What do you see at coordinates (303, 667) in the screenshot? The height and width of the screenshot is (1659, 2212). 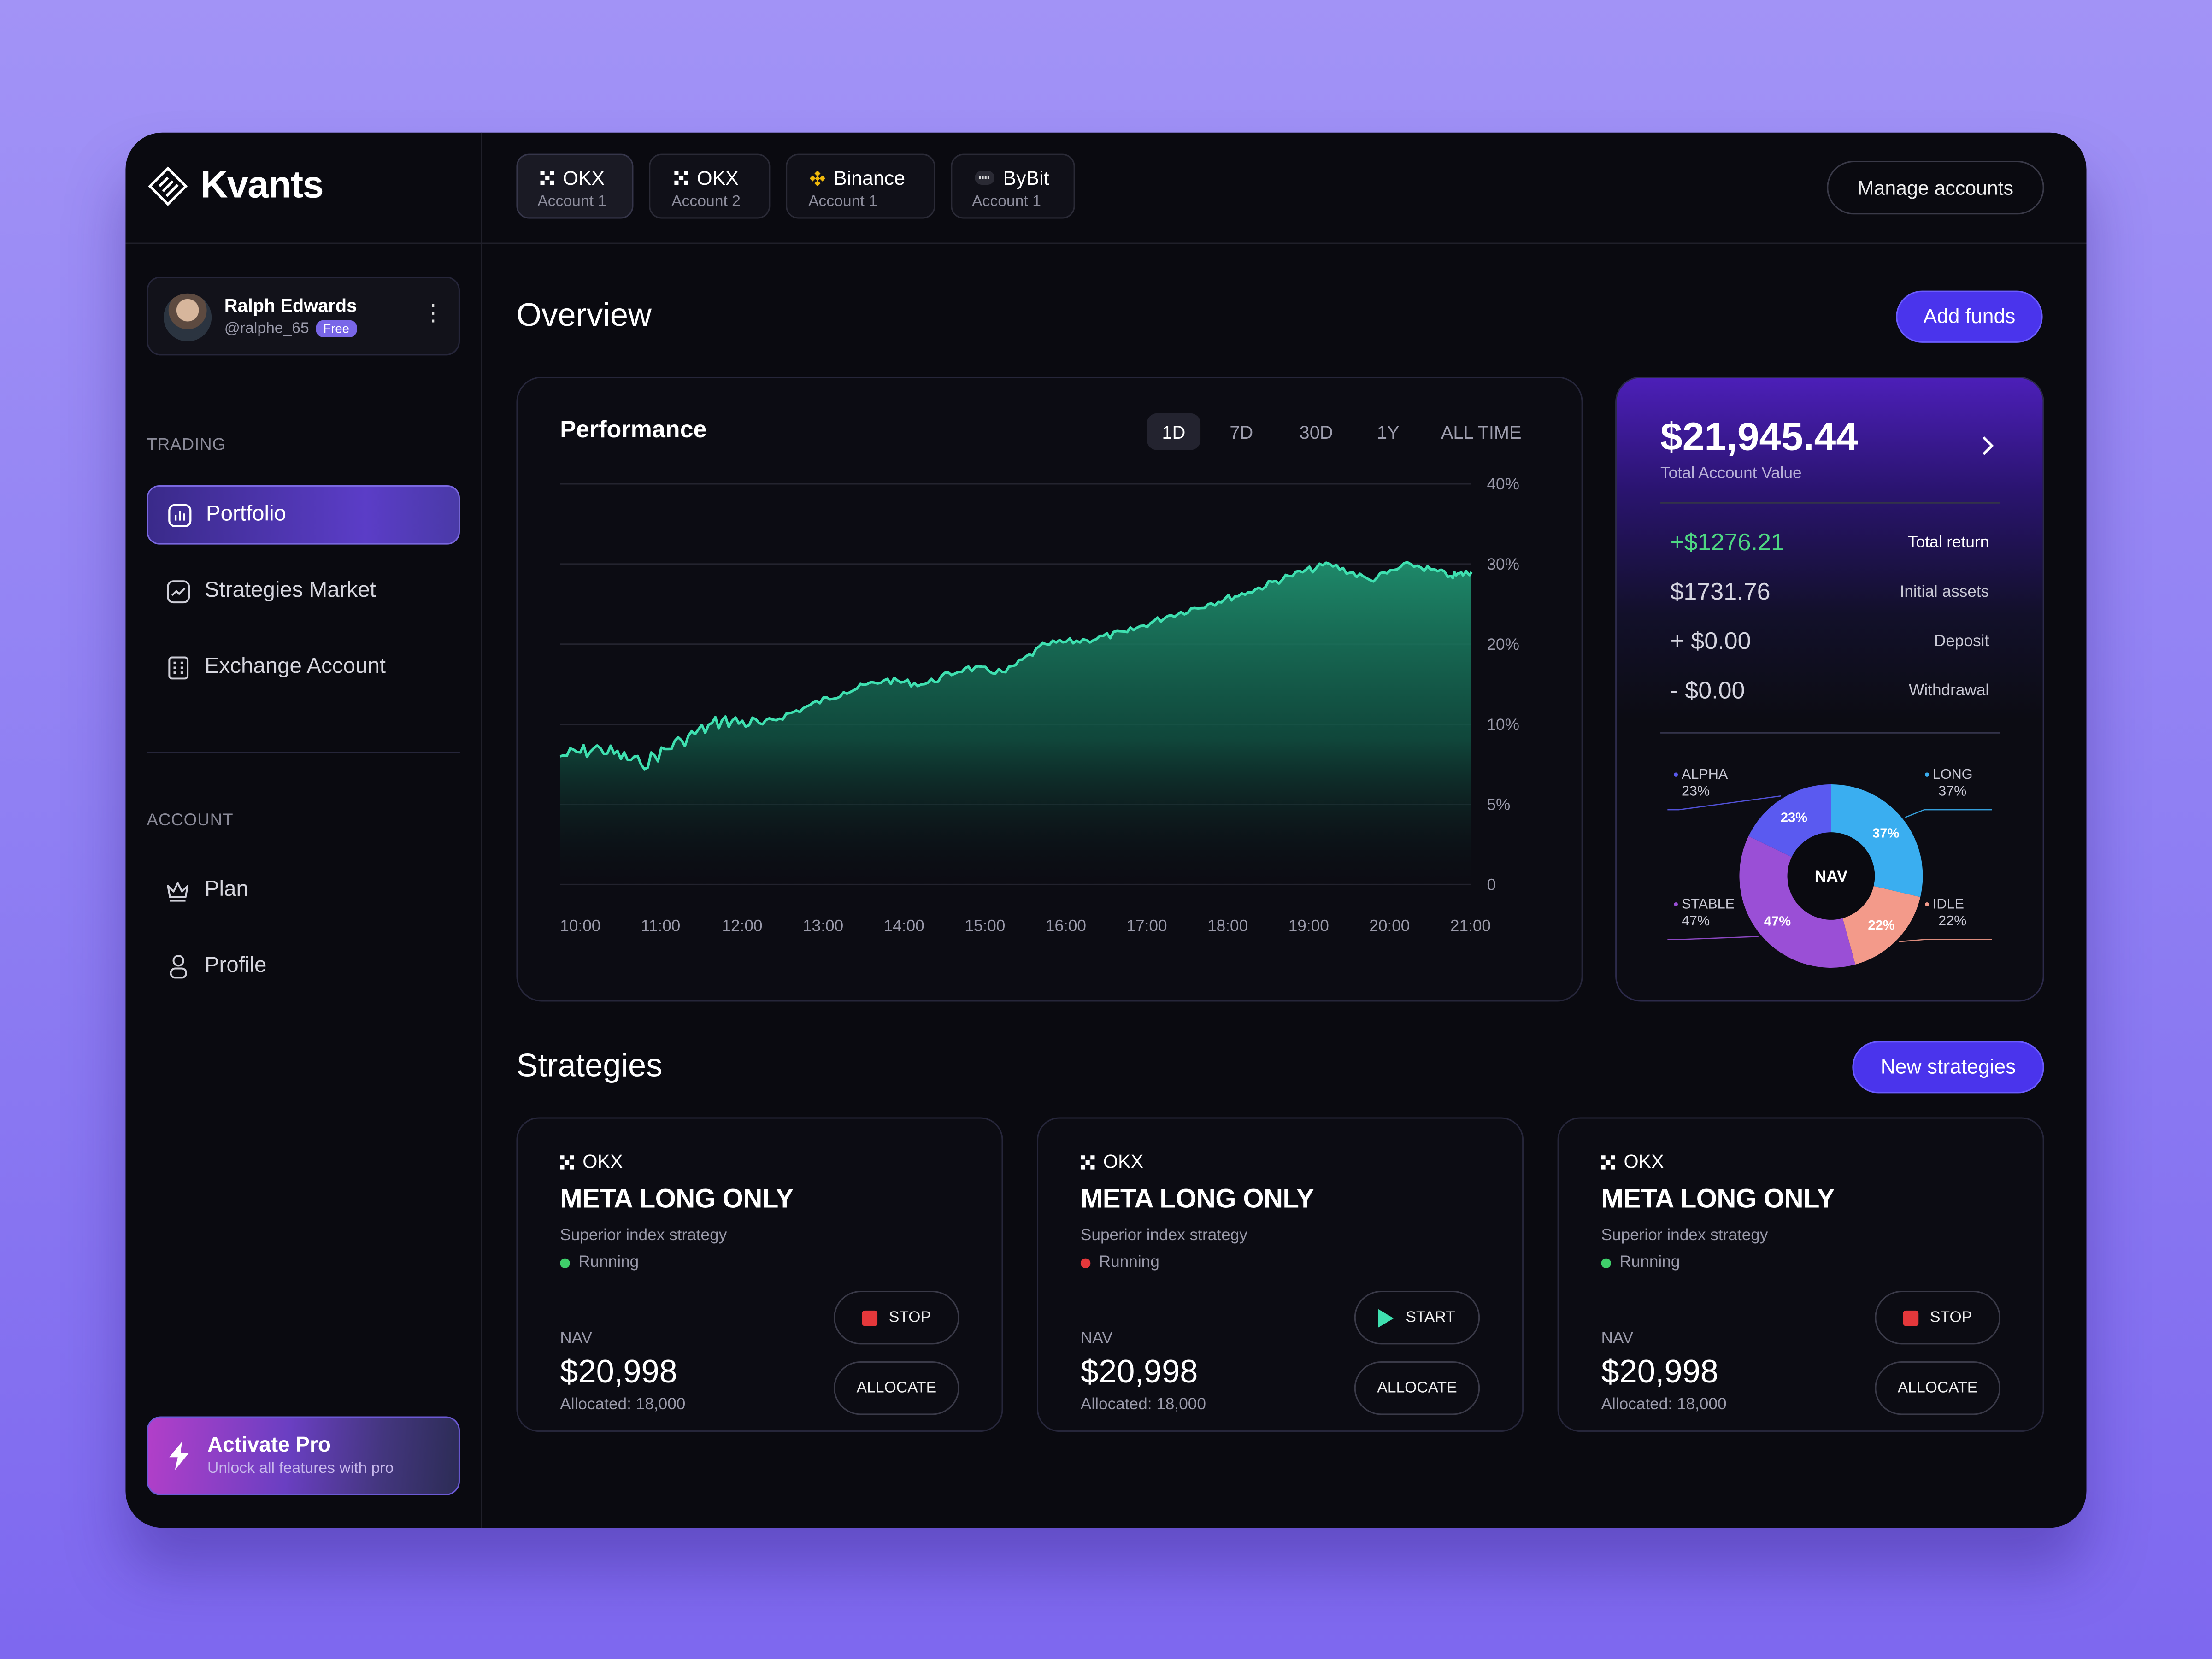 I see `sidebar-item-exchange-account: Exchange Account` at bounding box center [303, 667].